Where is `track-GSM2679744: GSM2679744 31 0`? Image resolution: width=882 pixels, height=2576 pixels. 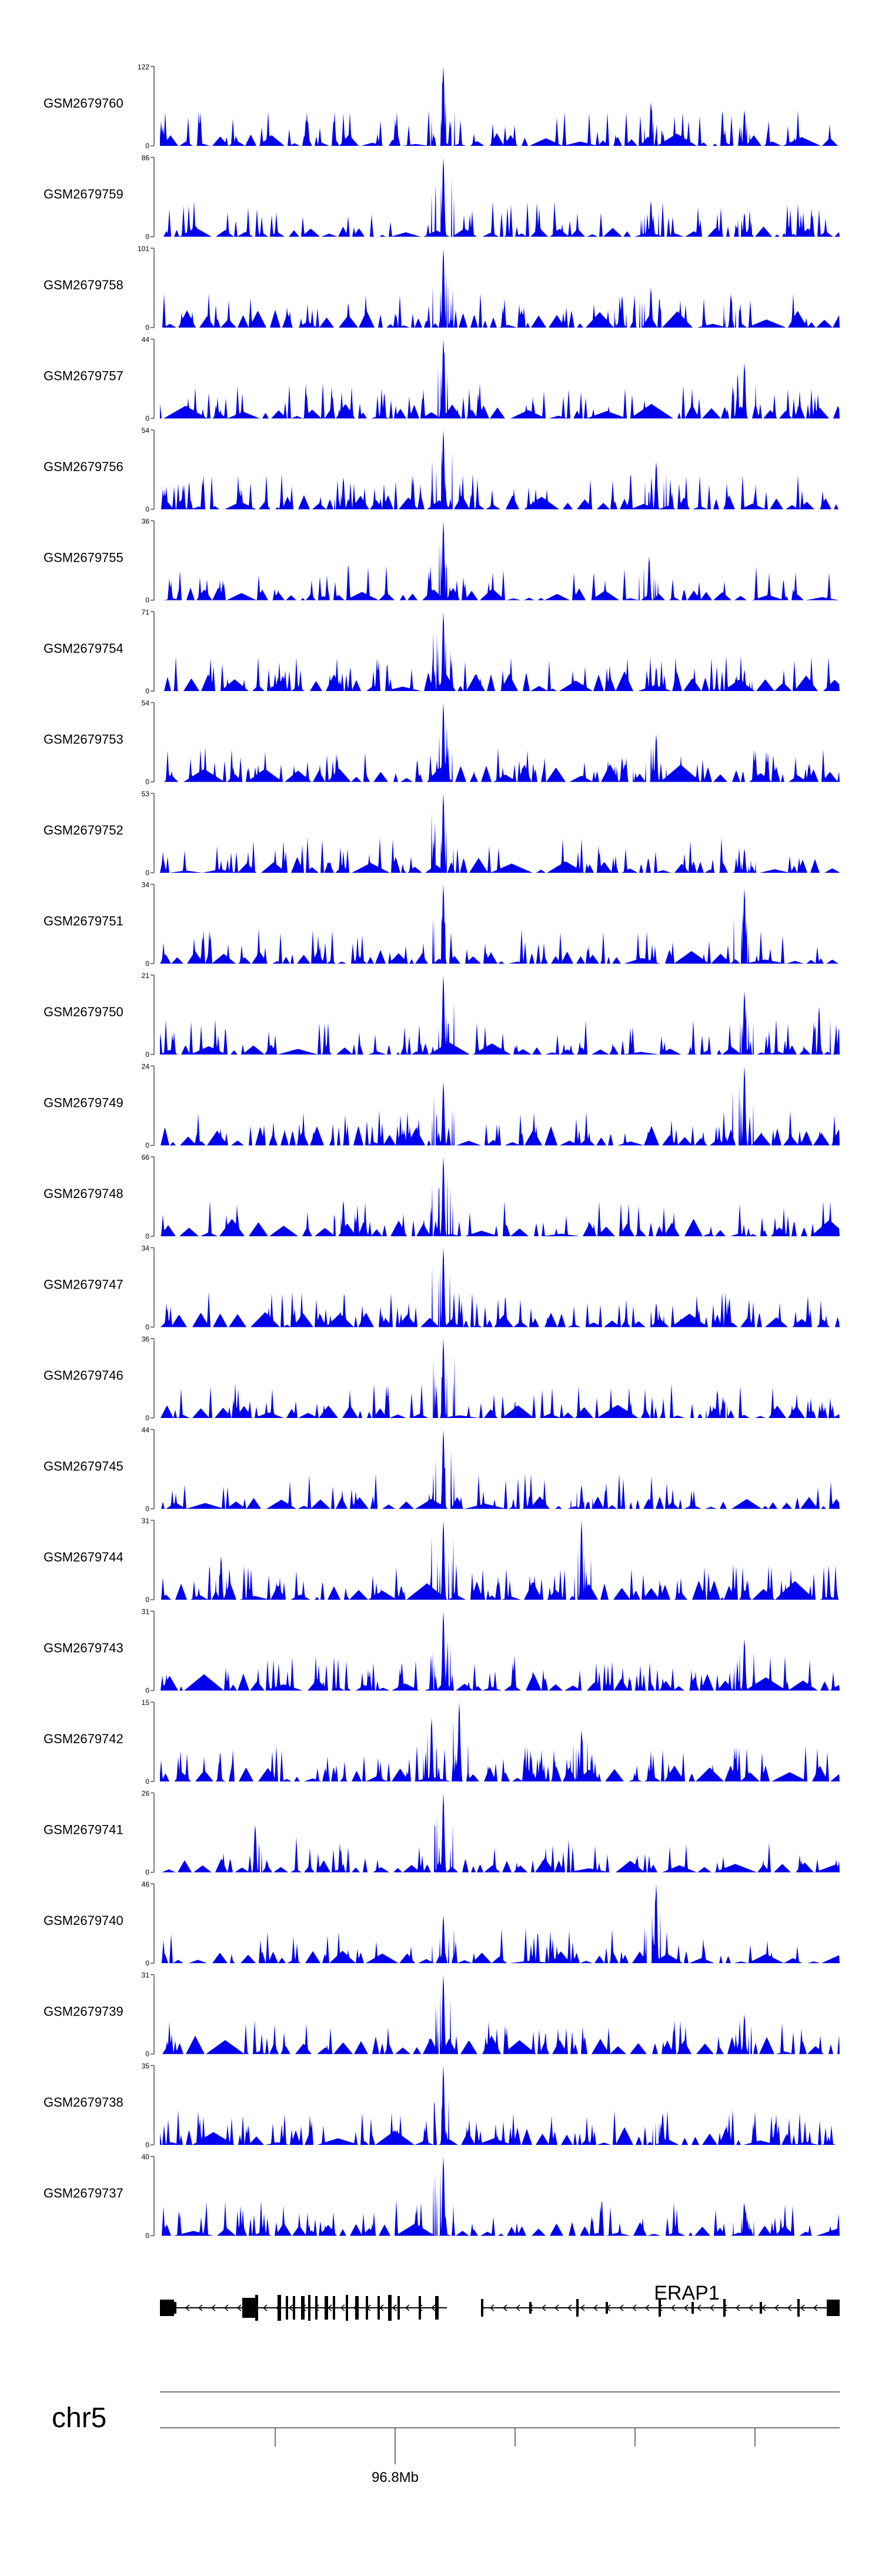
track-GSM2679744: GSM2679744 31 0 is located at coordinates (442, 1560).